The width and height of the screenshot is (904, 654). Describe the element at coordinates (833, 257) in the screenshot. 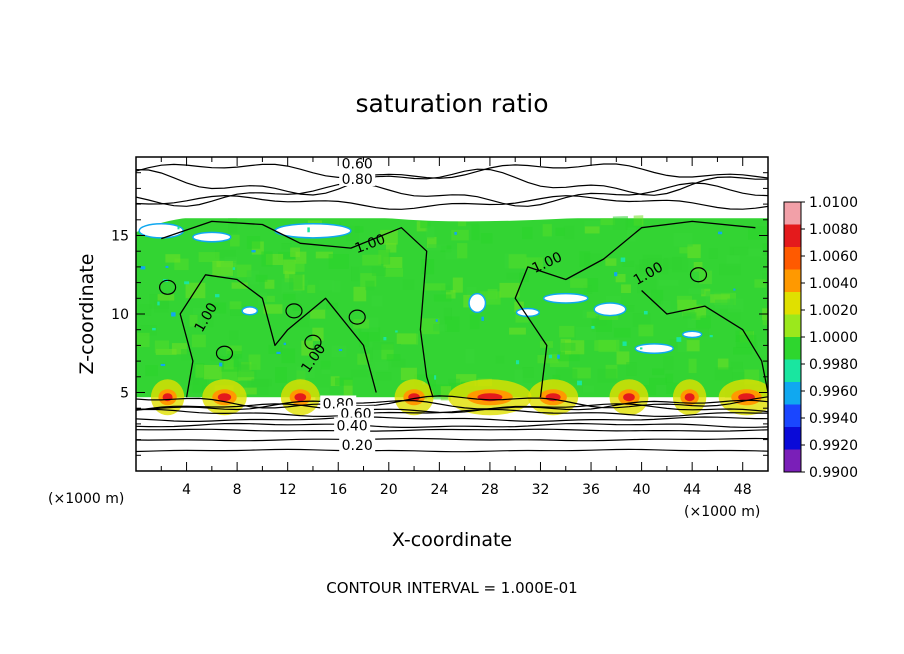

I see `colorbar-label: 1.0060` at that location.